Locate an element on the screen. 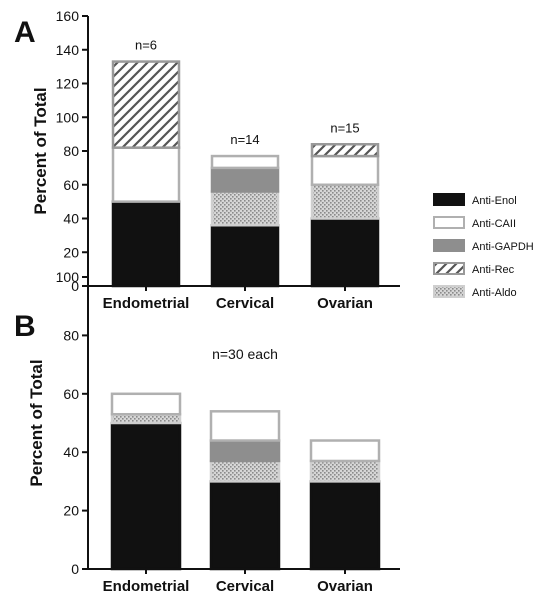 Image resolution: width=556 pixels, height=600 pixels. y-tick-label-a-20: 20 is located at coordinates (71, 252).